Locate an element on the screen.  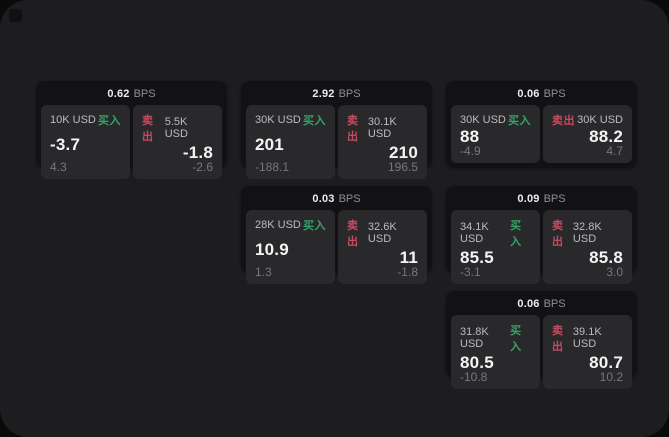
sell-sub-value: -1.8 is located at coordinates (407, 272).